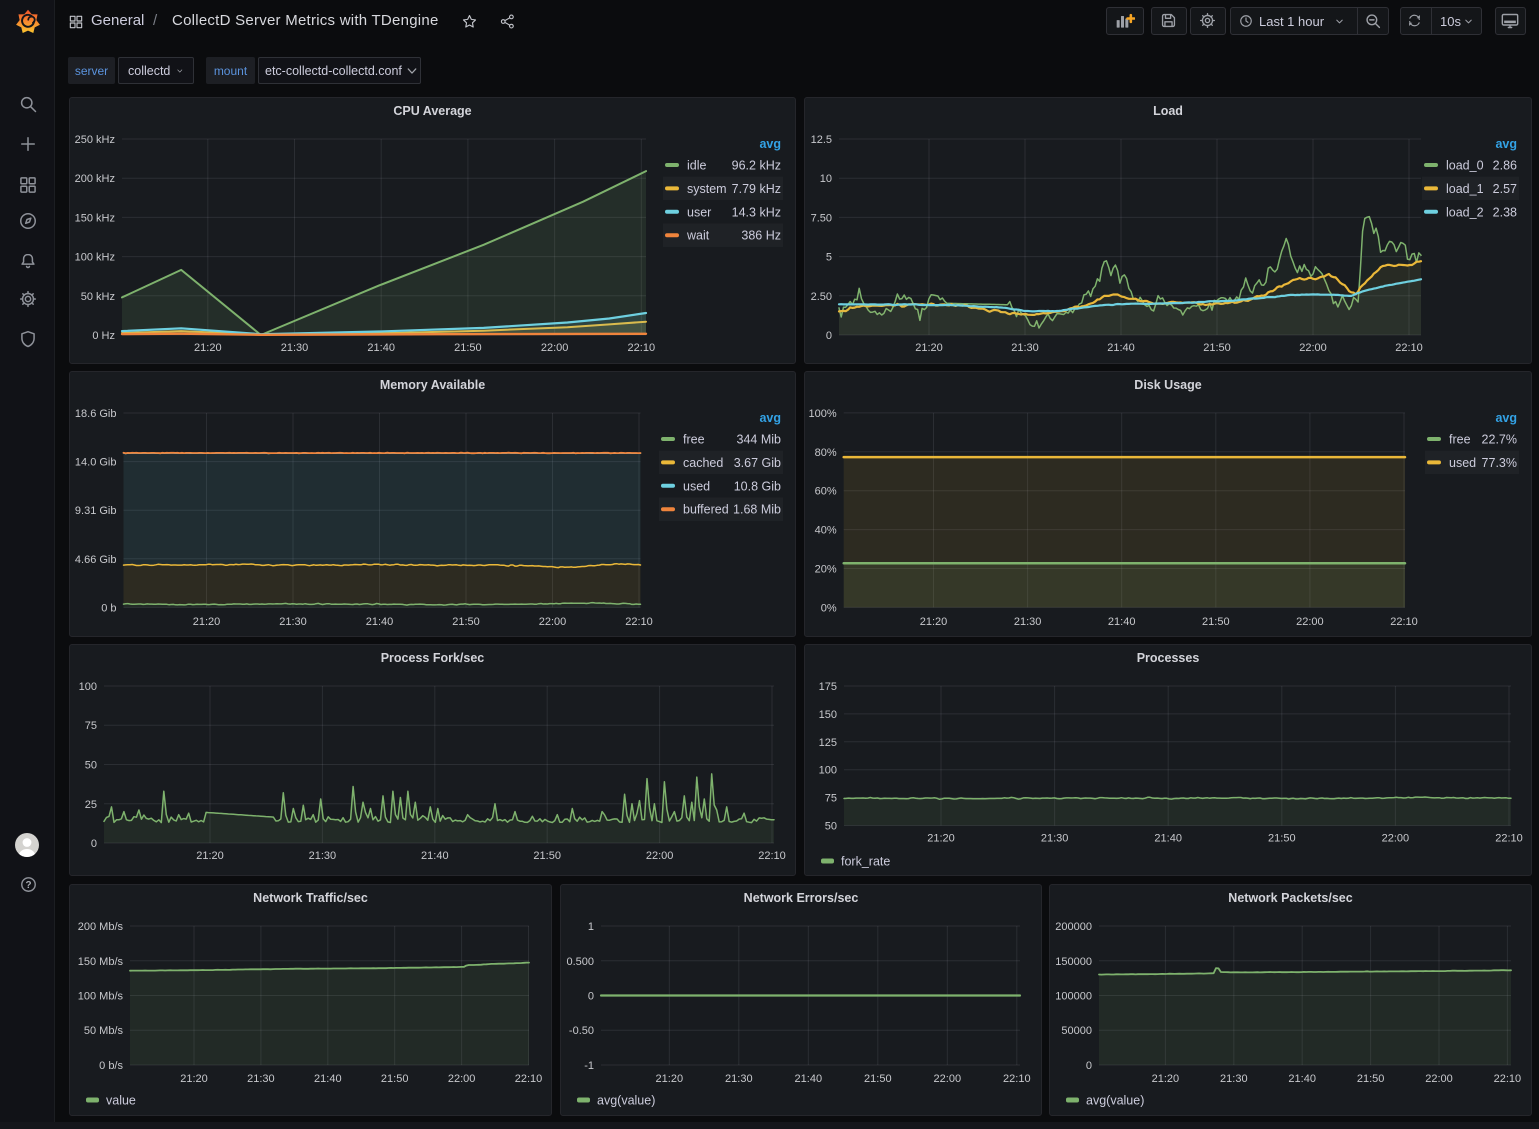 This screenshot has width=1539, height=1129. I want to click on svg-text: 80%, so click(826, 453).